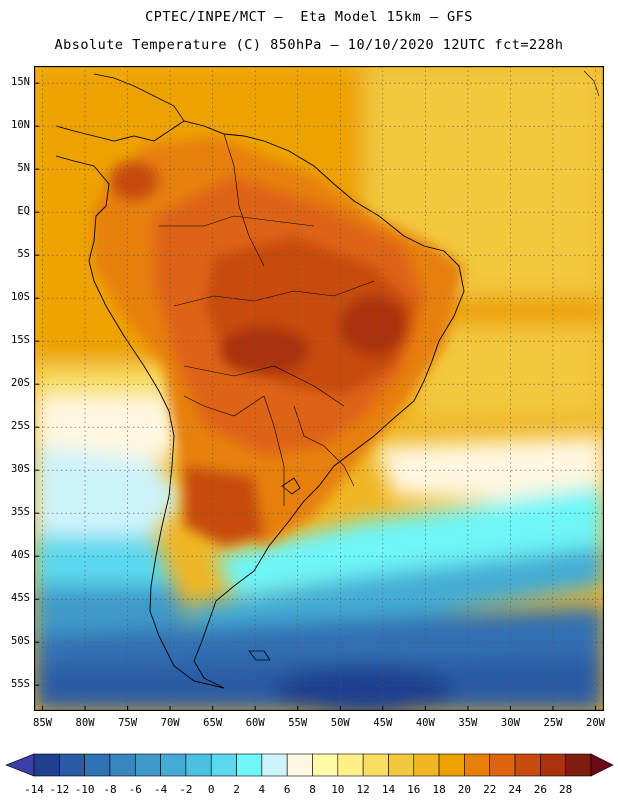 Image resolution: width=618 pixels, height=800 pixels. What do you see at coordinates (20, 469) in the screenshot?
I see `lat-label: 30S` at bounding box center [20, 469].